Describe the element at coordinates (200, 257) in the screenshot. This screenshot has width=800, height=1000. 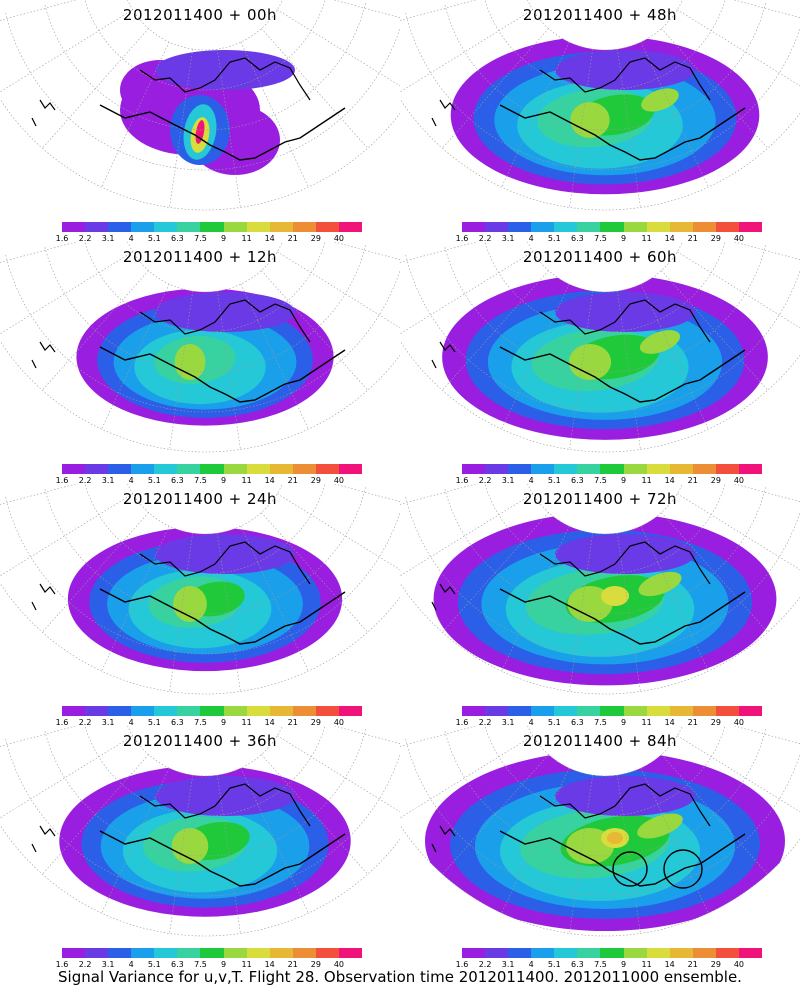
I see `panel-title: 2012011400 + 12h` at that location.